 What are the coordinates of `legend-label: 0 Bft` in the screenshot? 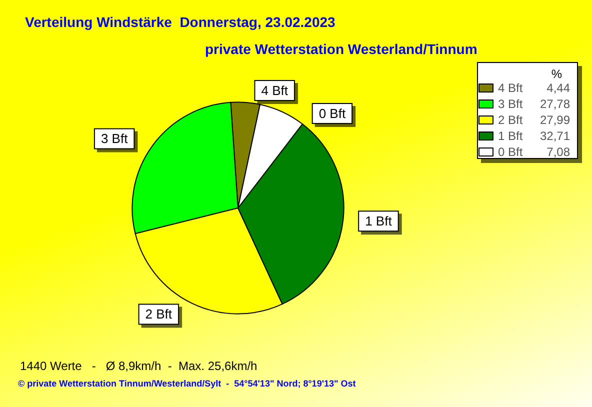 It's located at (511, 152).